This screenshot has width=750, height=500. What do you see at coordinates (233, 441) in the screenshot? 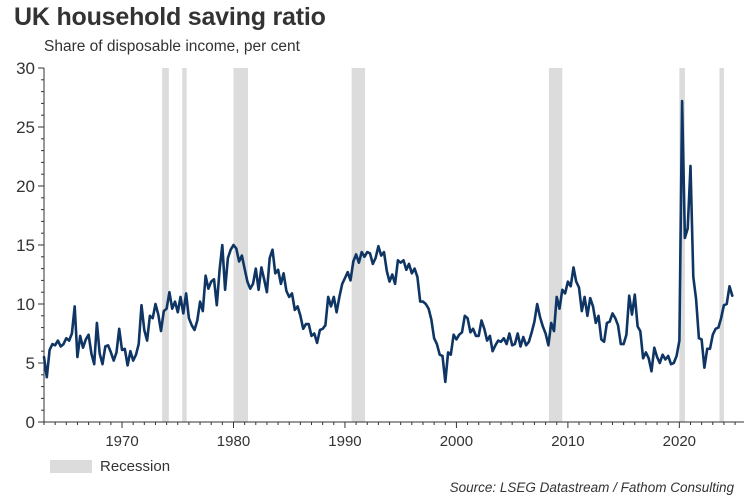
I see `x-tick-label: 1980` at bounding box center [233, 441].